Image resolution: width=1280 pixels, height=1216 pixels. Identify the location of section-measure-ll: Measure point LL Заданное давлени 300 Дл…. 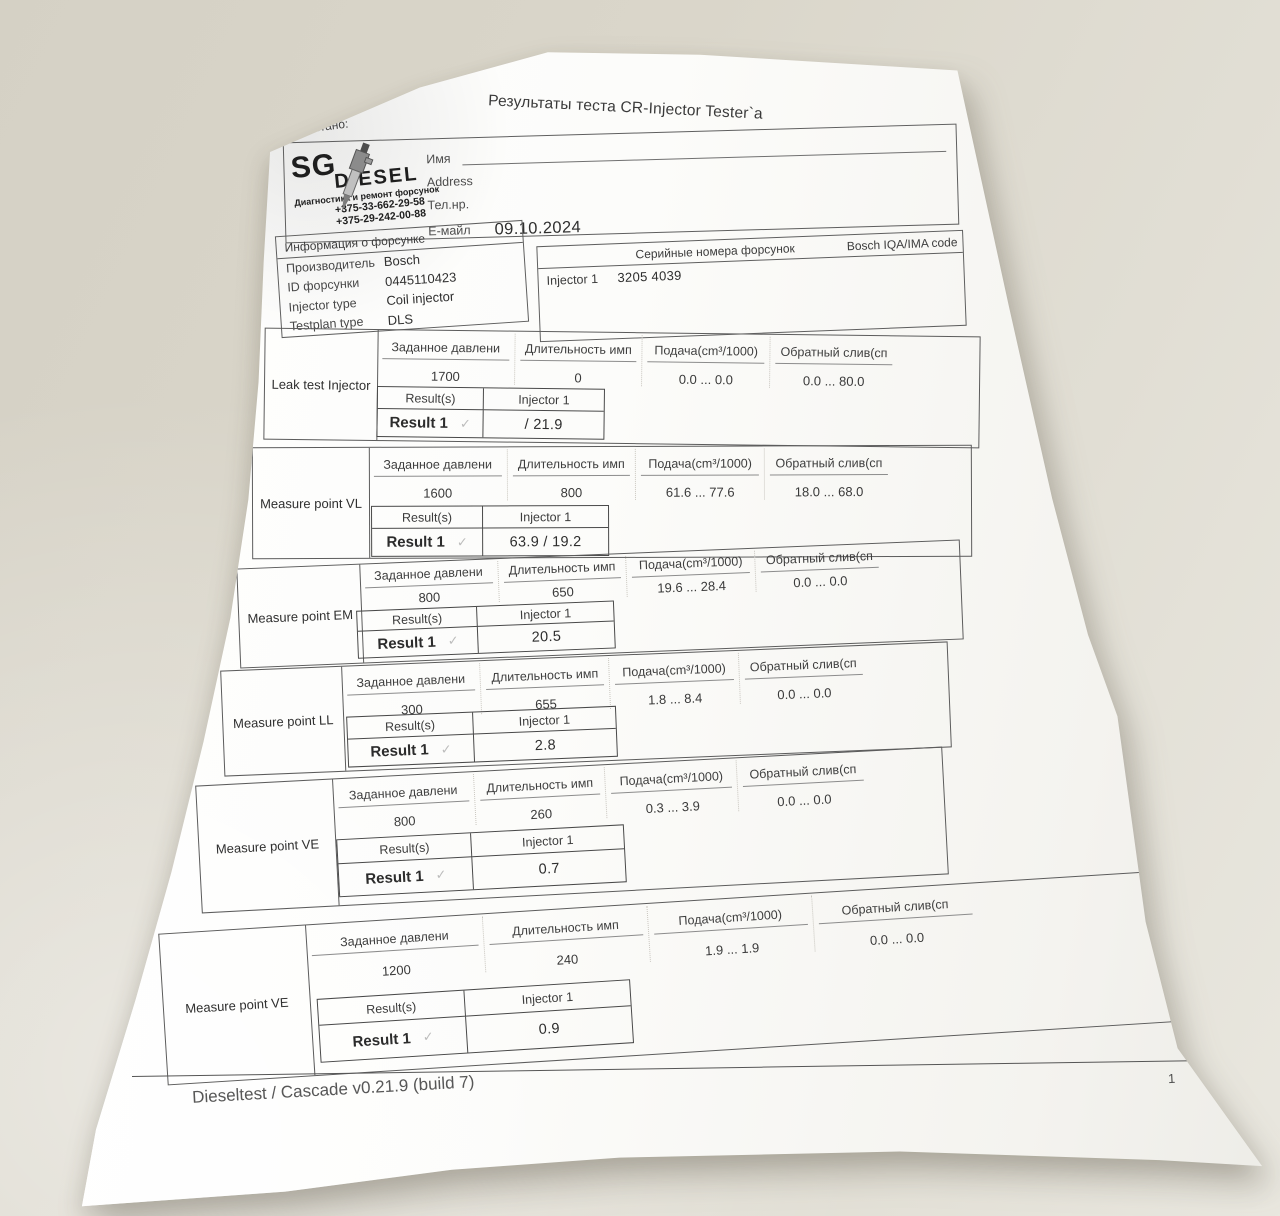
(586, 709).